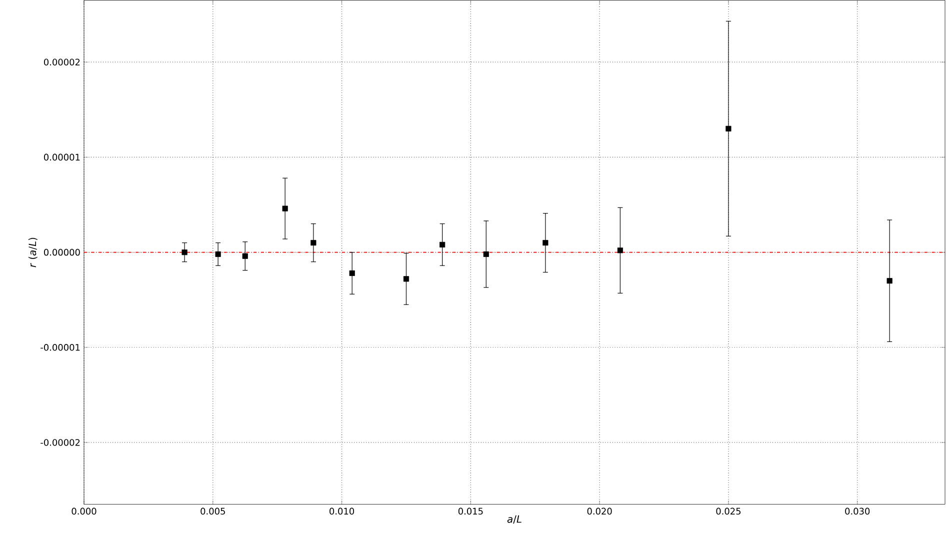  What do you see at coordinates (599, 511) in the screenshot?
I see `x-tick-label: 0.020` at bounding box center [599, 511].